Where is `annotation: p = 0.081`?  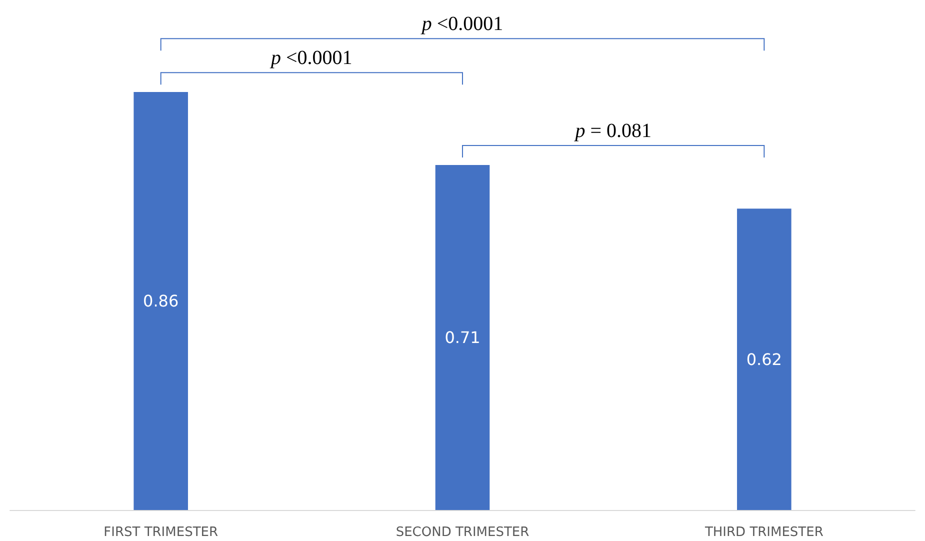 annotation: p = 0.081 is located at coordinates (613, 131).